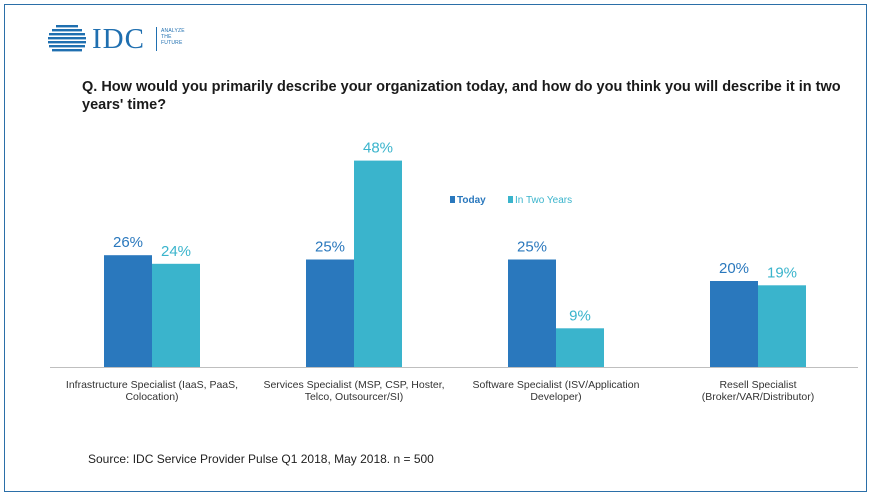 The image size is (873, 498). Describe the element at coordinates (172, 43) in the screenshot. I see `tagline-line: FUTURE` at that location.